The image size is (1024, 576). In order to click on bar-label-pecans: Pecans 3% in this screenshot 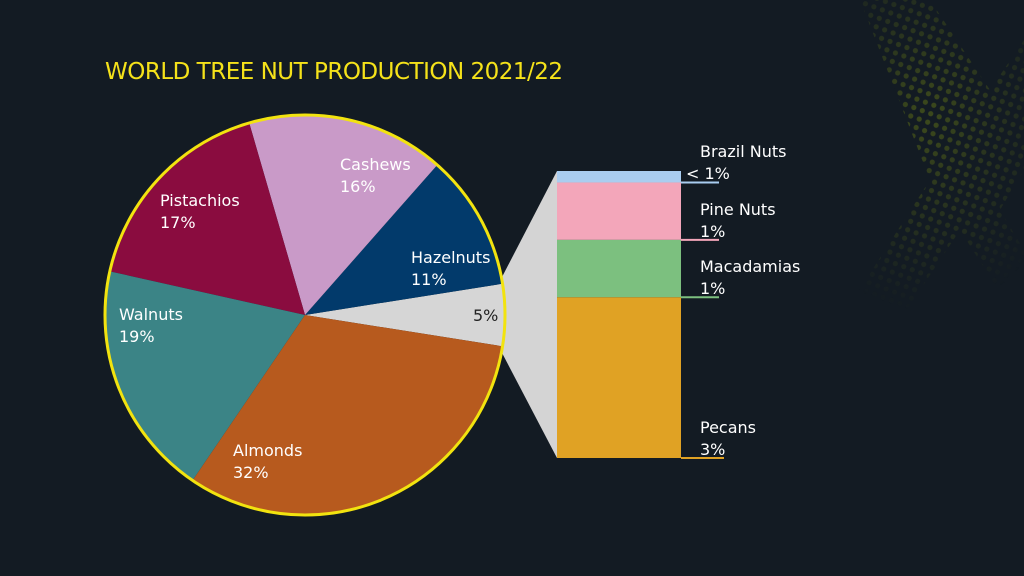, I will do `click(728, 438)`.